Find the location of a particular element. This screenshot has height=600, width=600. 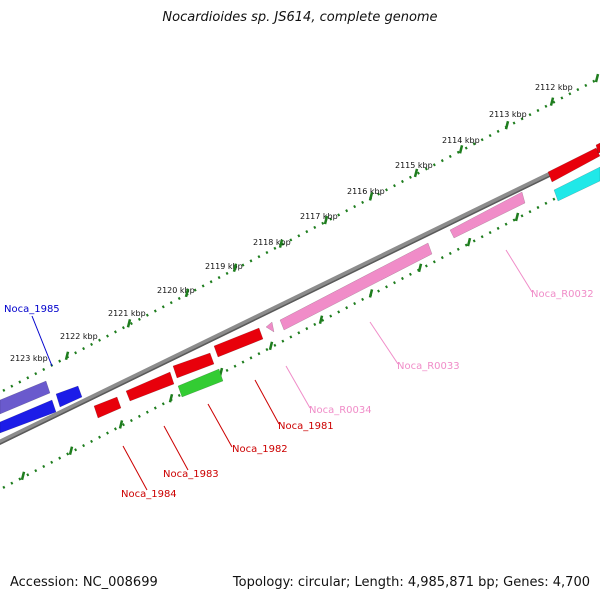

tick-label: 2123 kbp is located at coordinates (29, 358).